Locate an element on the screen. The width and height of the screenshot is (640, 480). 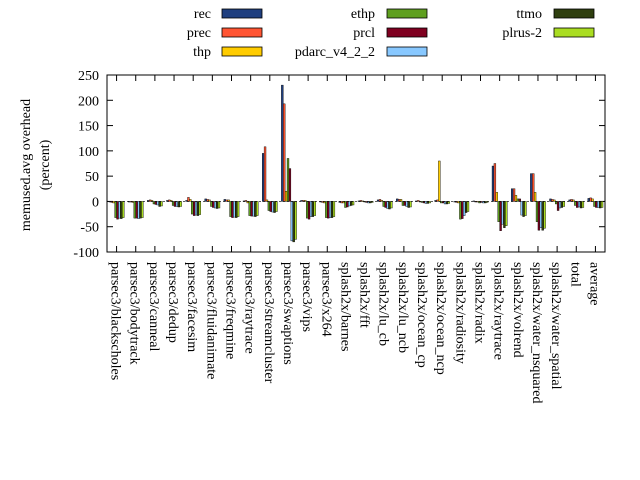
legend-label: pdarc_v4_2_2 is located at coordinates (335, 52).